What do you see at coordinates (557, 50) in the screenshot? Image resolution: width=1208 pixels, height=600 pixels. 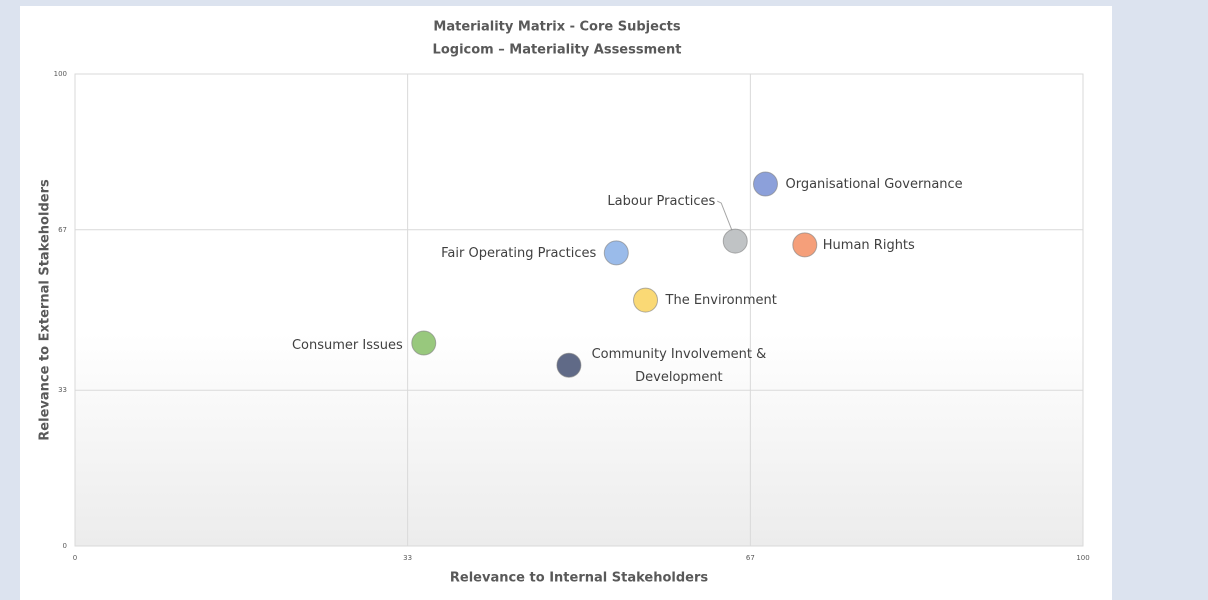 I see `chart-subtitle: Logicom – Materiality Assessment` at bounding box center [557, 50].